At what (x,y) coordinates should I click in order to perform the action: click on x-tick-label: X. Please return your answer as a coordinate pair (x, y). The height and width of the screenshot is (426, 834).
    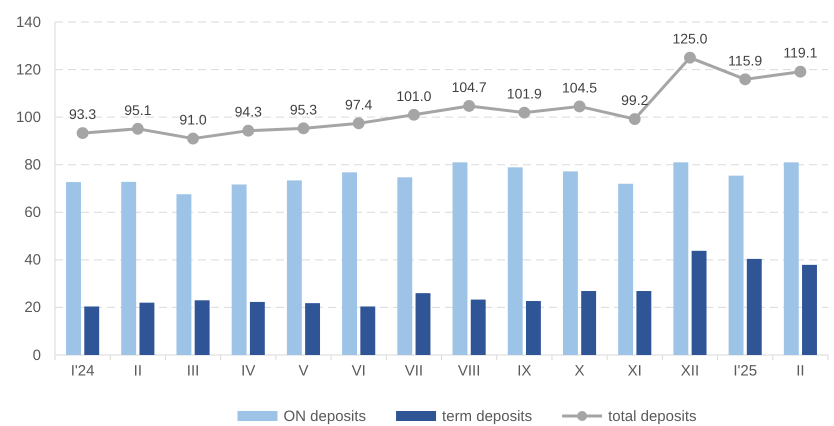
    Looking at the image, I should click on (579, 371).